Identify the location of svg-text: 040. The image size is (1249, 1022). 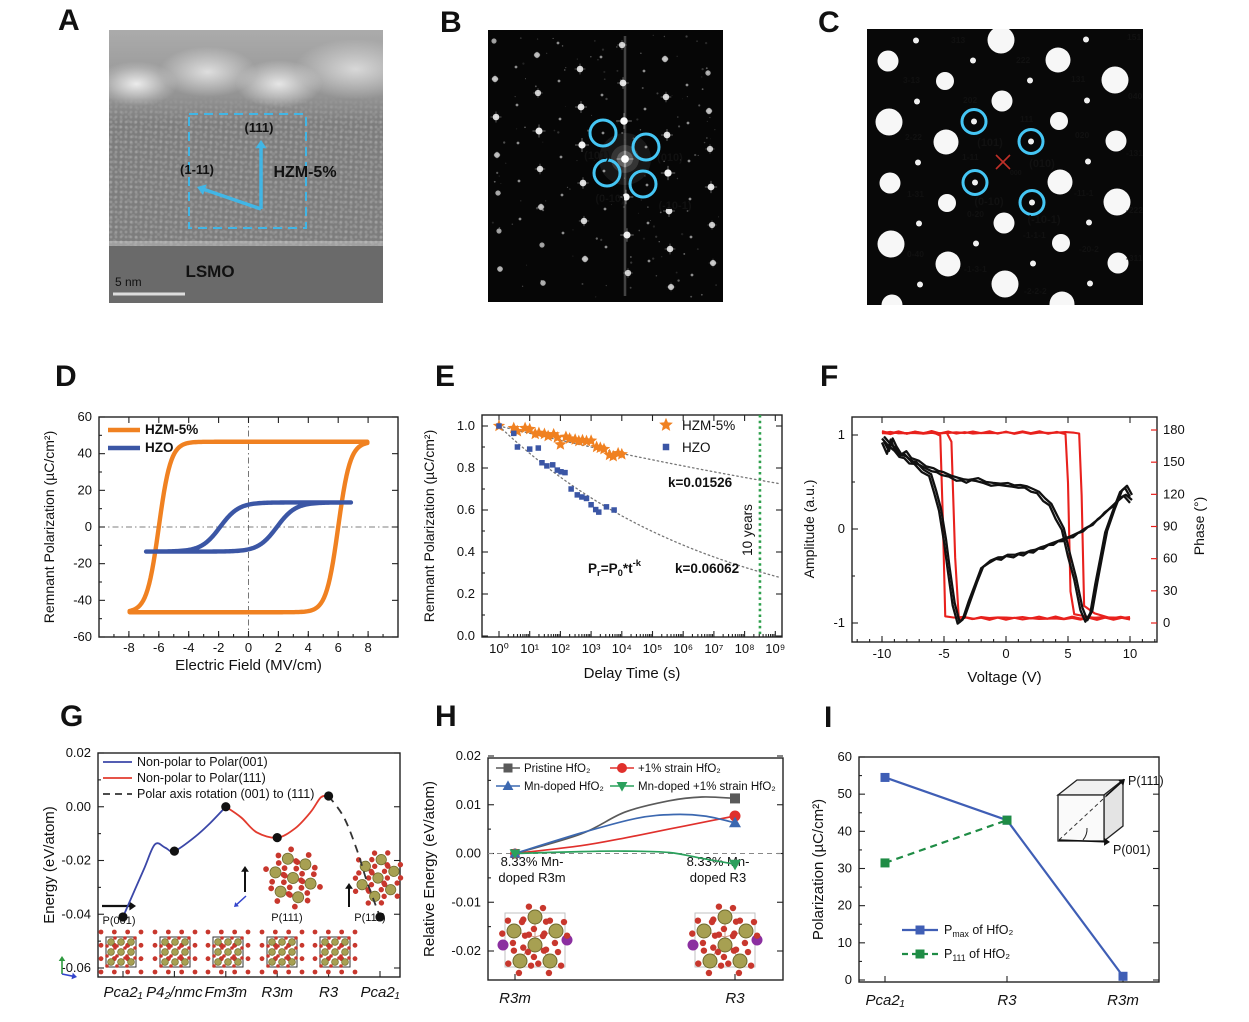
(1135, 96).